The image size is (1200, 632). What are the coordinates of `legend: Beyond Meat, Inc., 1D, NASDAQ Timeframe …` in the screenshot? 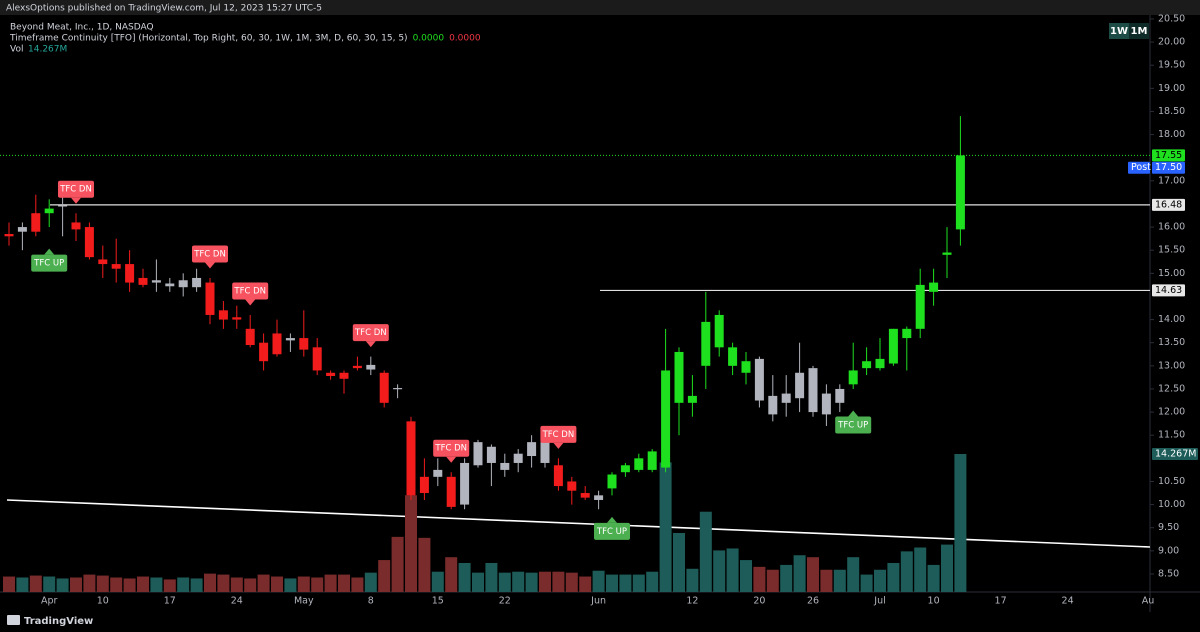 It's located at (245, 39).